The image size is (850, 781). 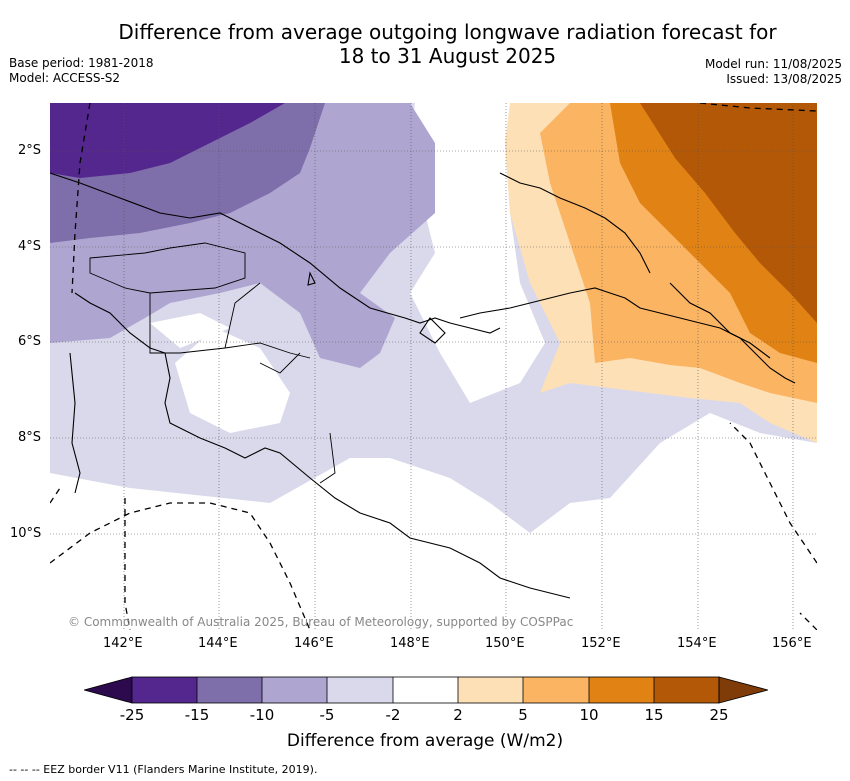 What do you see at coordinates (81, 63) in the screenshot?
I see `base-period: Base period: 1981-2018` at bounding box center [81, 63].